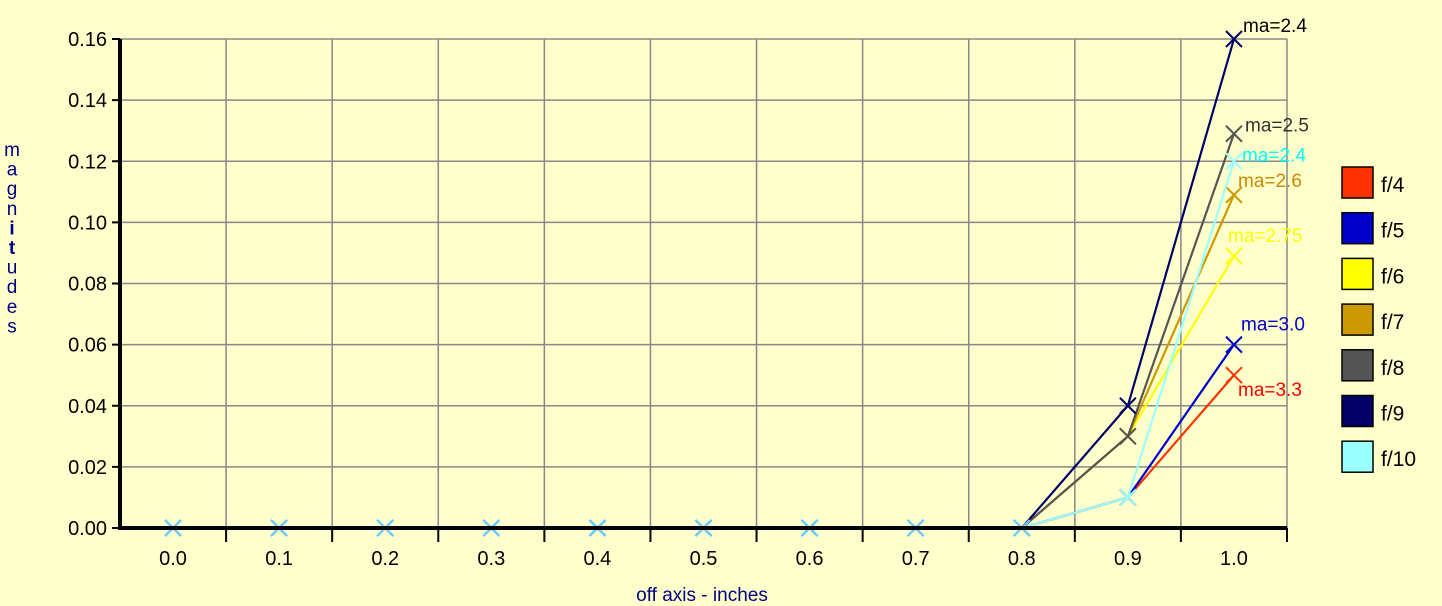  Describe the element at coordinates (12, 326) in the screenshot. I see `y-axis-title-letter: s` at that location.